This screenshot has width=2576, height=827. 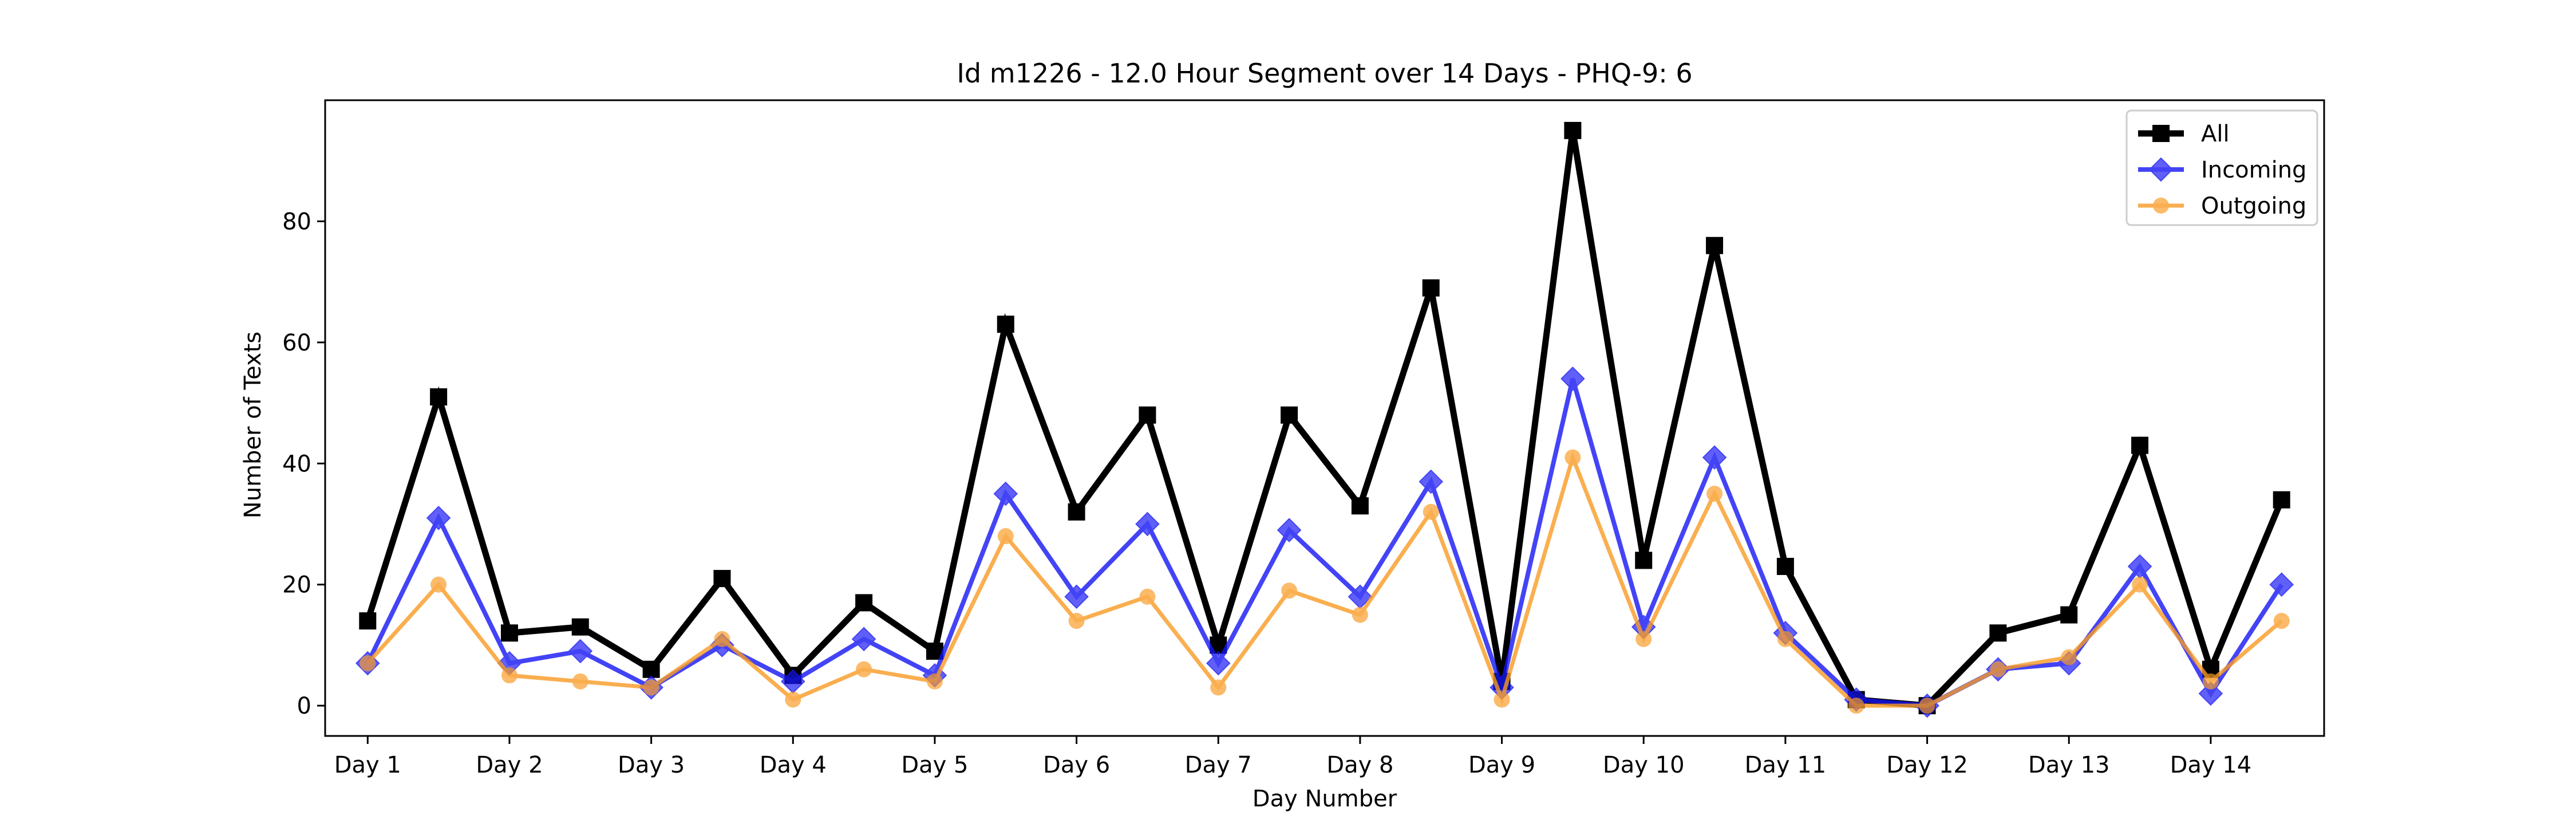 I want to click on x-tick-label: Day 10, so click(x=1644, y=765).